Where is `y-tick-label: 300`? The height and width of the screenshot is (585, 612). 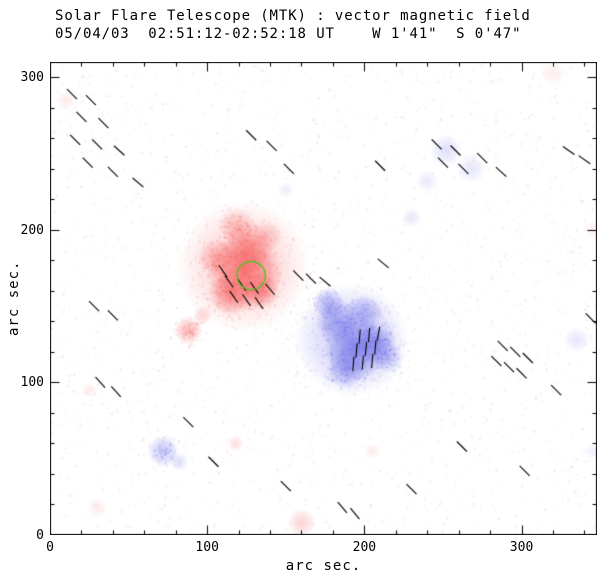
y-tick-label: 300 is located at coordinates (32, 78).